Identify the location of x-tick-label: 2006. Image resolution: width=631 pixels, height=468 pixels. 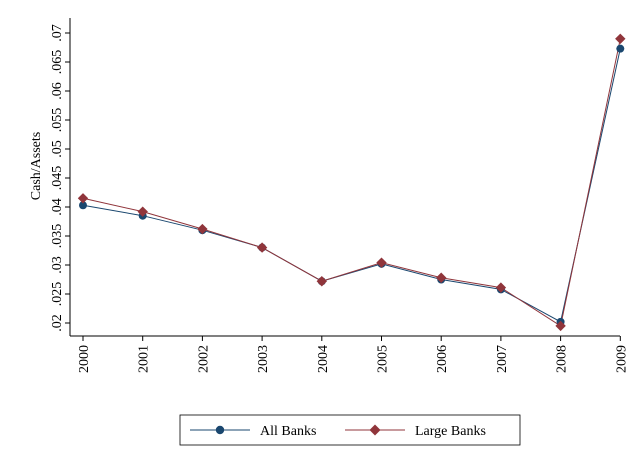
(442, 359).